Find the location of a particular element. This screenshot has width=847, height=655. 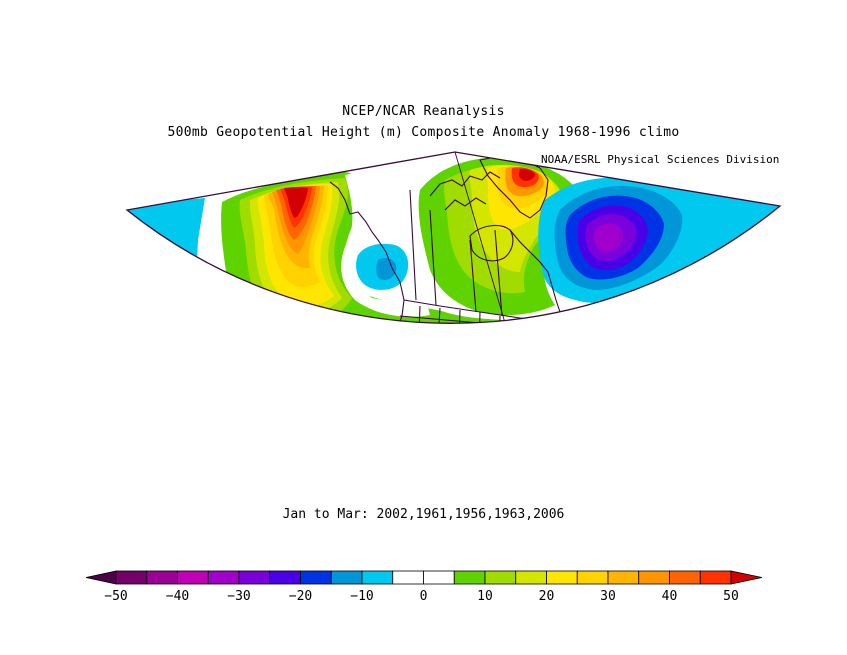

coastline-hudson-bay is located at coordinates (491, 243).